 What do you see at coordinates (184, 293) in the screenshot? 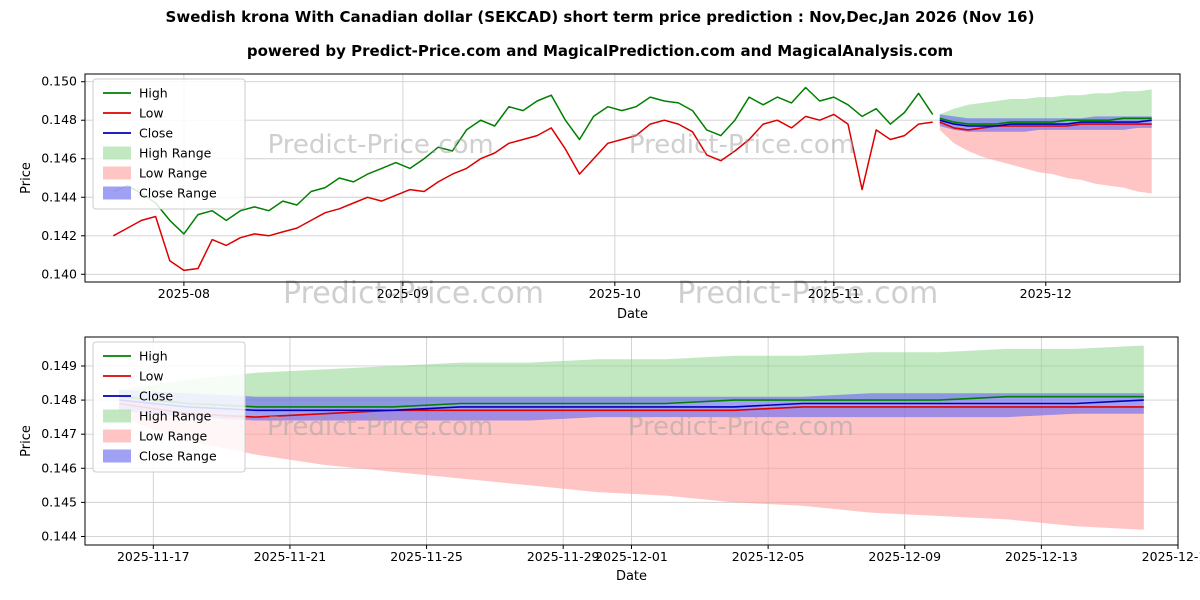
I see `svg-text: 2025-08` at bounding box center [184, 293].